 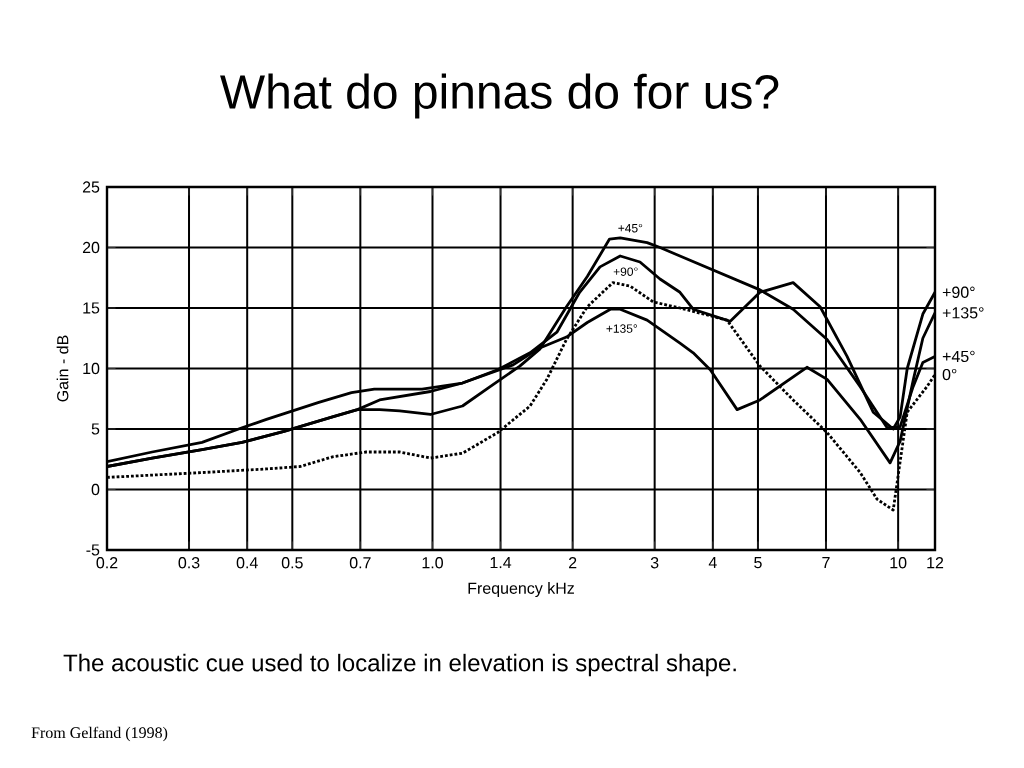 What do you see at coordinates (654, 563) in the screenshot?
I see `x-tick-label: 3` at bounding box center [654, 563].